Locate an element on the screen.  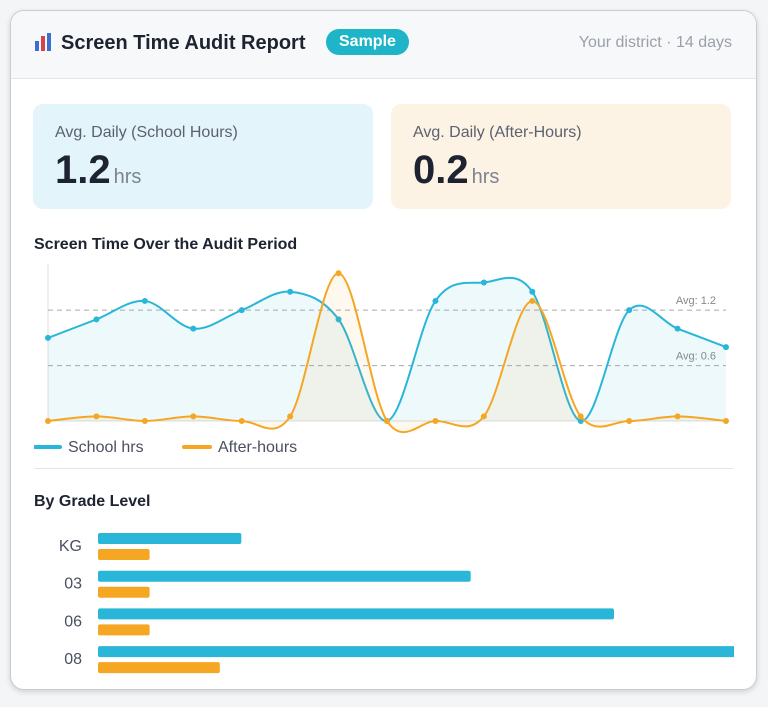
stat-card: Avg. Daily (School Hours) 1.2 hrs is located at coordinates (203, 156).